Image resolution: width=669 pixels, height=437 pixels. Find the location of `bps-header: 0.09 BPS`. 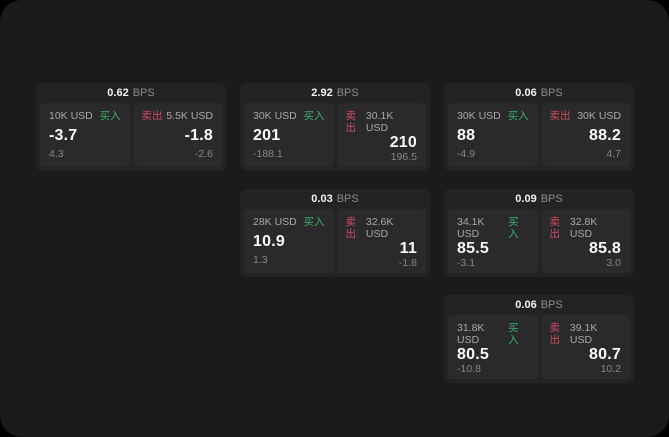

bps-header: 0.09 BPS is located at coordinates (539, 199).